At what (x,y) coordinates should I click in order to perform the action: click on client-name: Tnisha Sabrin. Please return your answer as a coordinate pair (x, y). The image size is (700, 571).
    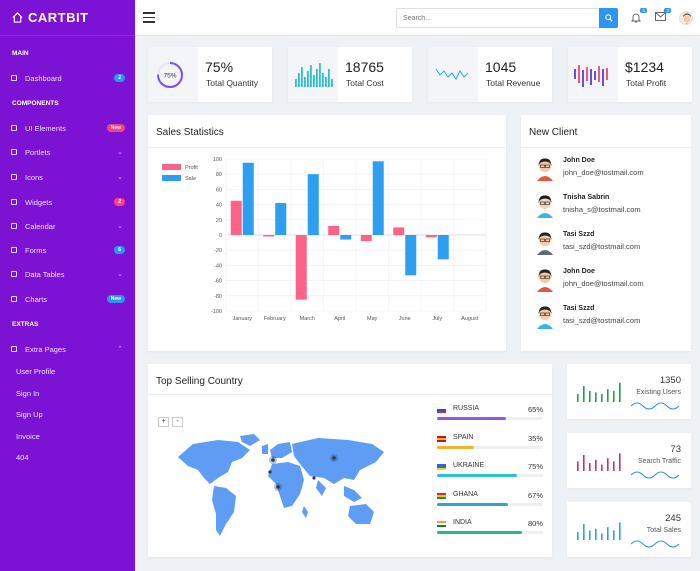
    Looking at the image, I should click on (586, 197).